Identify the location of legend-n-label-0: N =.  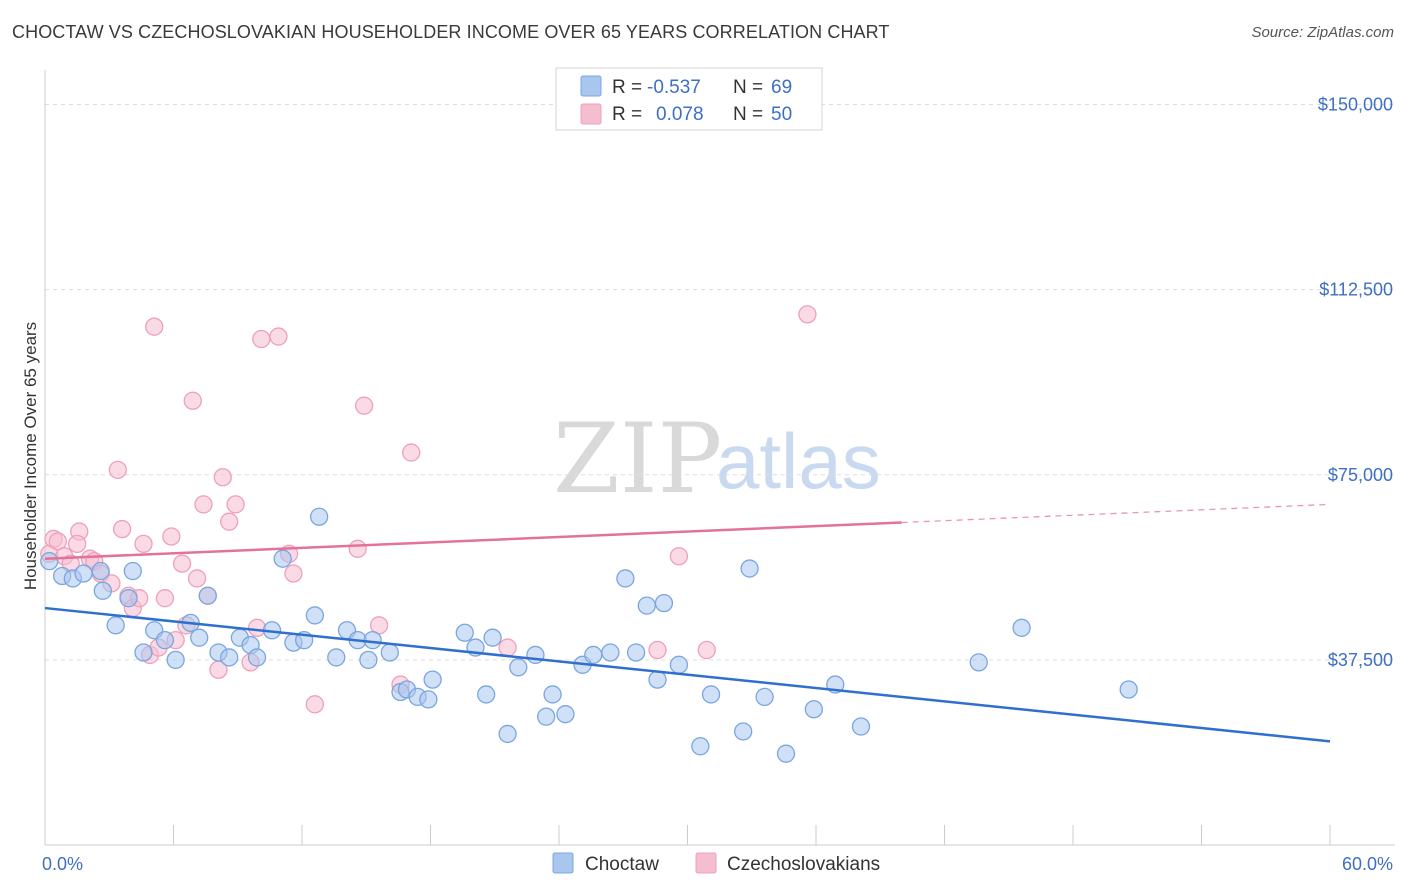
(748, 87).